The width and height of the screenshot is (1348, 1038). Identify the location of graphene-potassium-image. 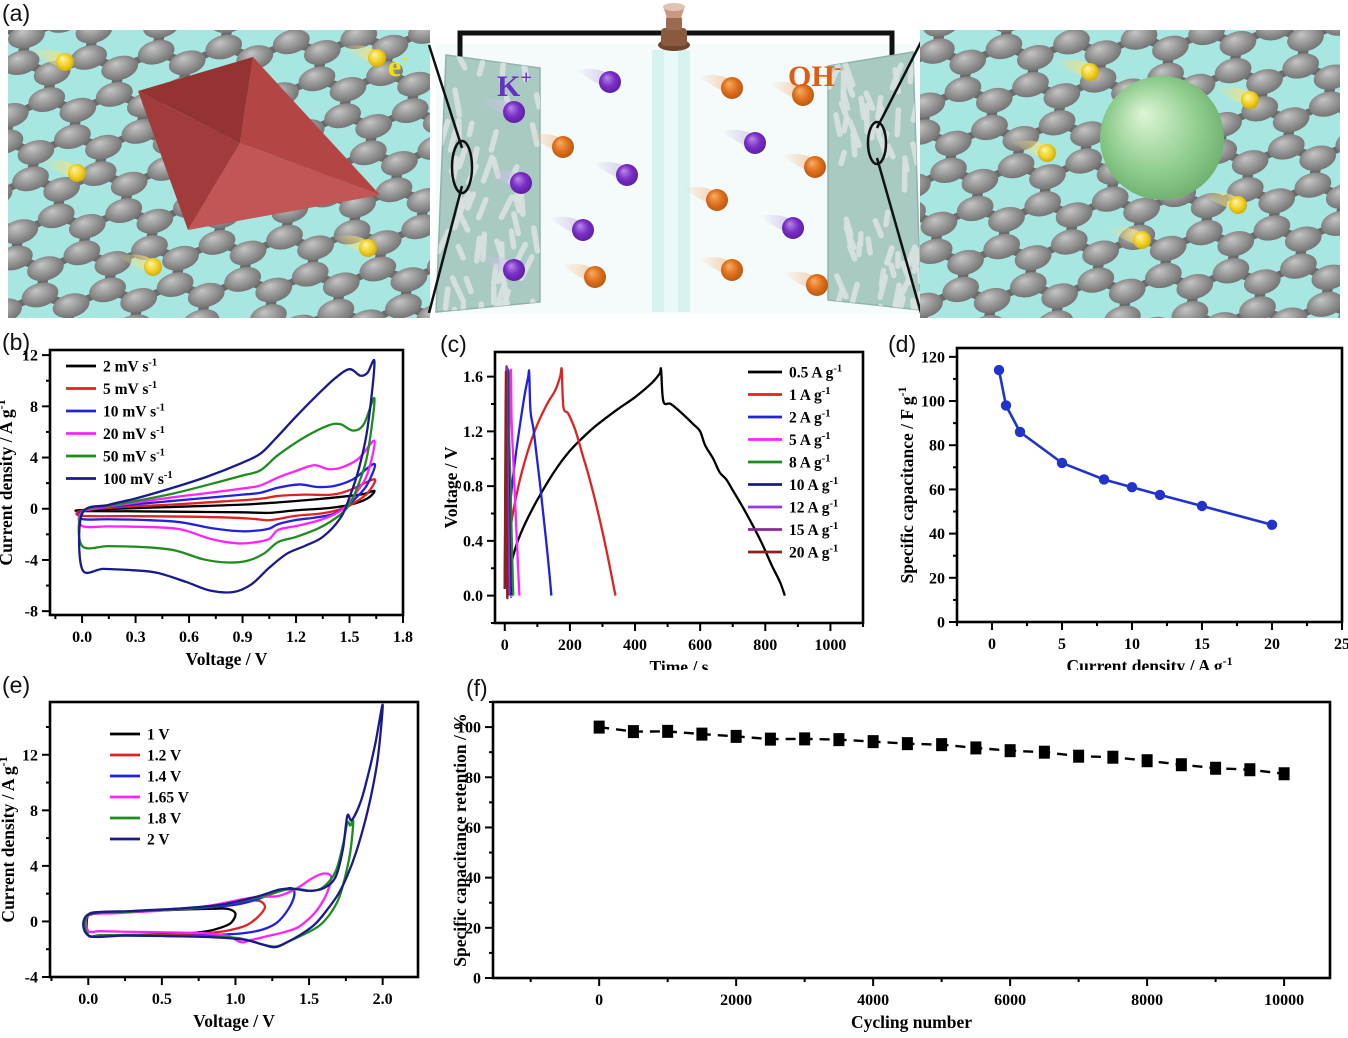
(1130, 174).